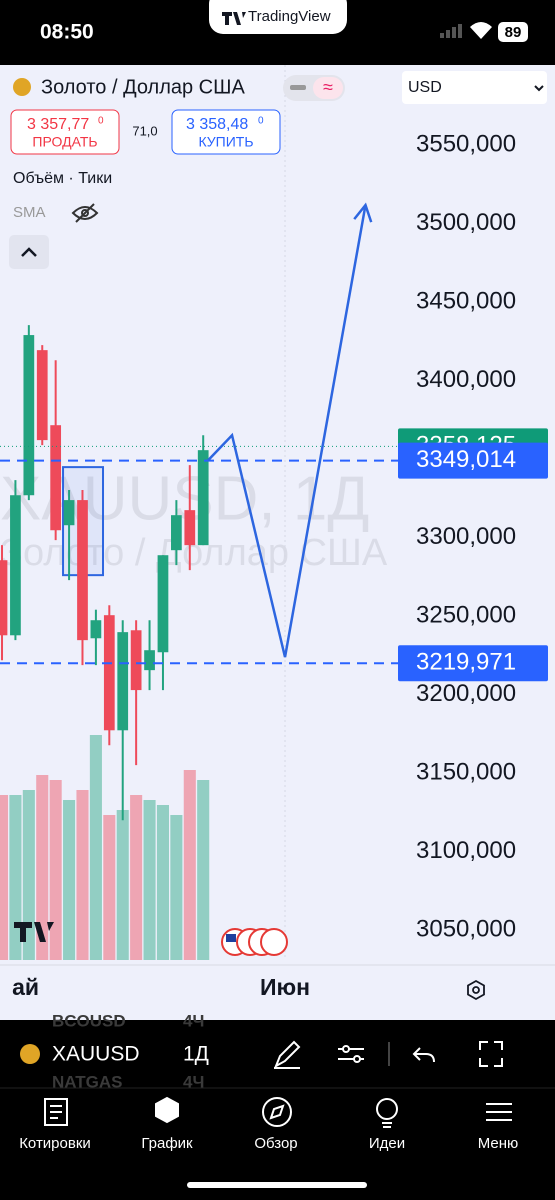  I want to click on sell-button, so click(65, 132).